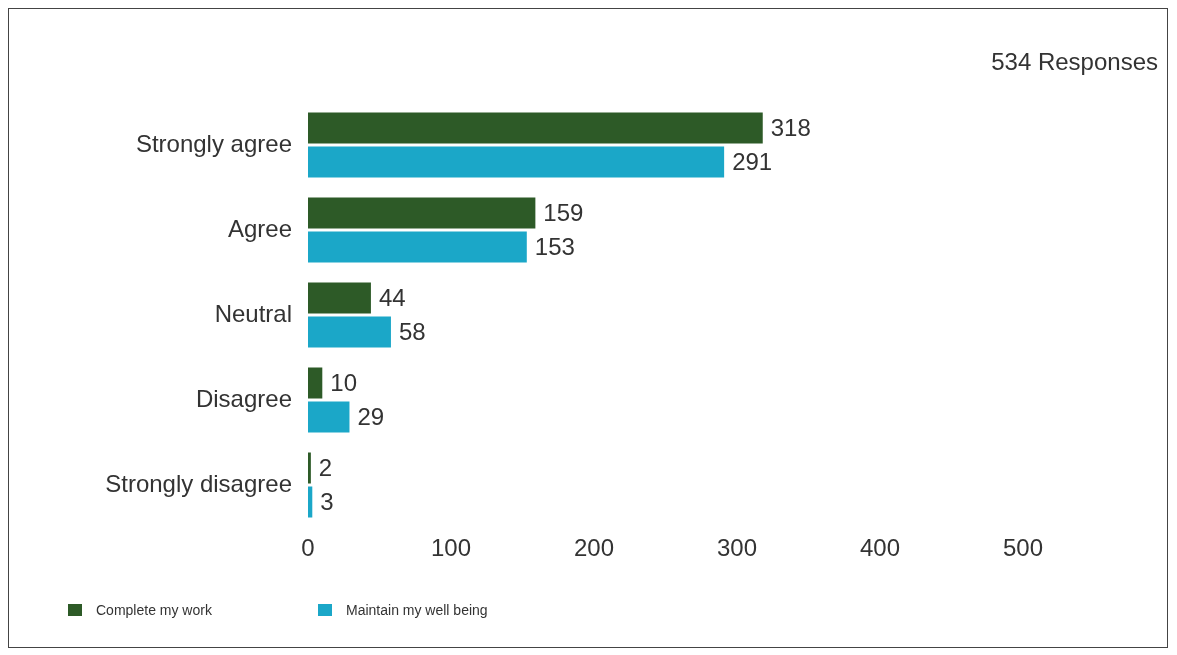 Image resolution: width=1177 pixels, height=655 pixels. I want to click on data-label: 153, so click(554, 246).